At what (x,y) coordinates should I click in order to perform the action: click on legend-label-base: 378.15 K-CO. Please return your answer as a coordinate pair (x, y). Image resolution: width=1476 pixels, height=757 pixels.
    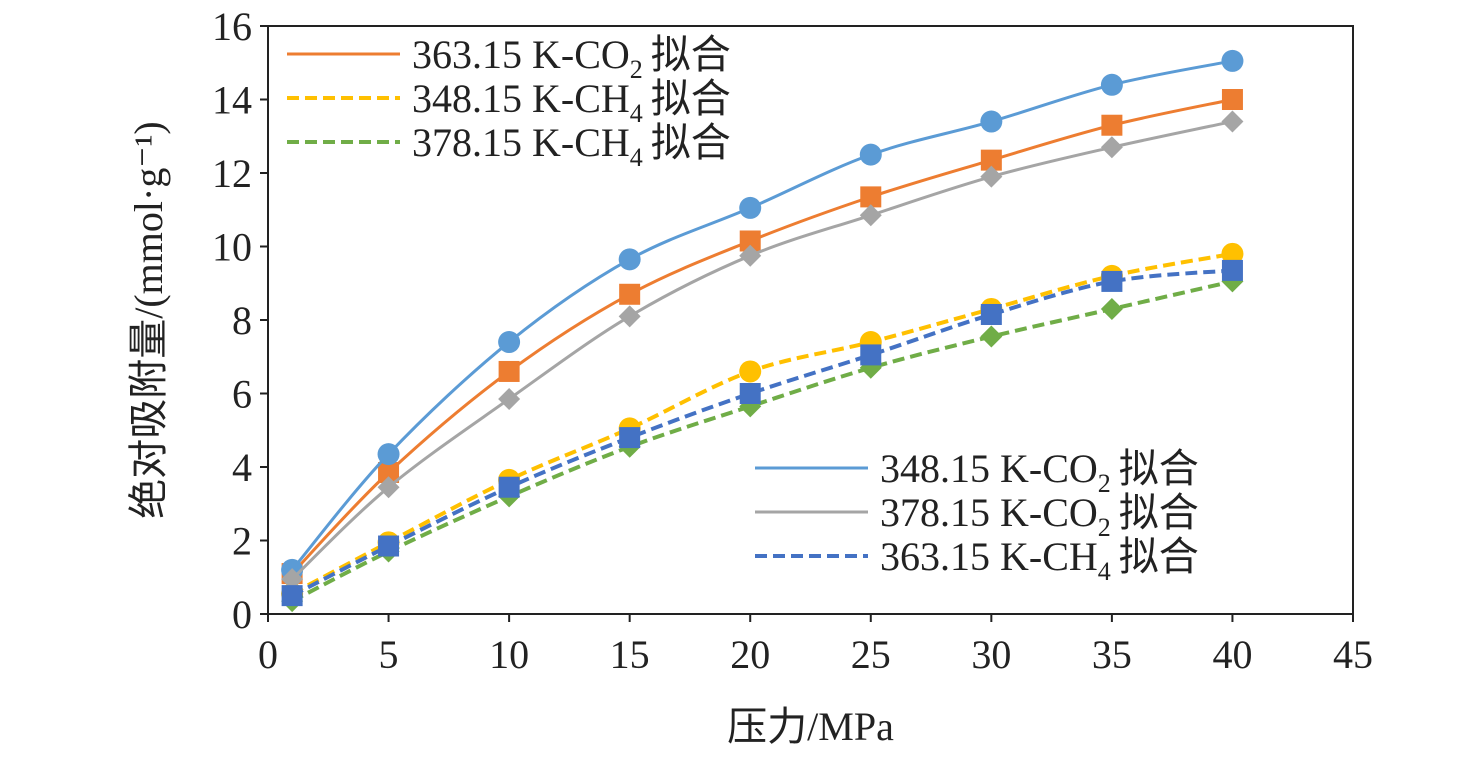
    Looking at the image, I should click on (989, 512).